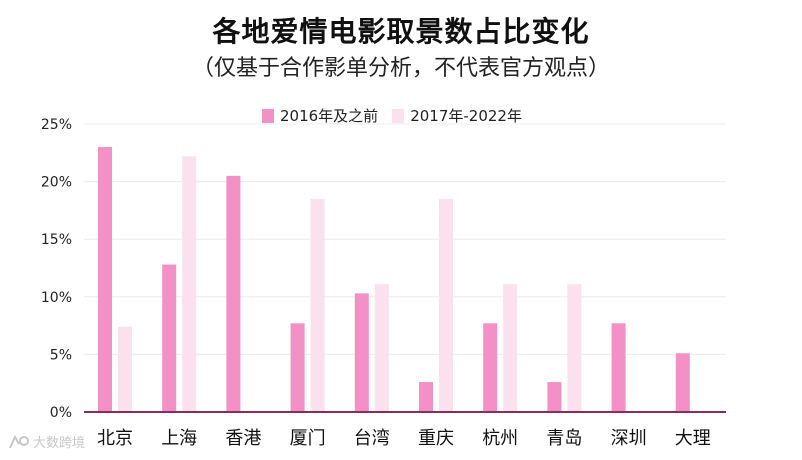 This screenshot has height=460, width=802. Describe the element at coordinates (61, 413) in the screenshot. I see `y-tick-label: 0%` at that location.